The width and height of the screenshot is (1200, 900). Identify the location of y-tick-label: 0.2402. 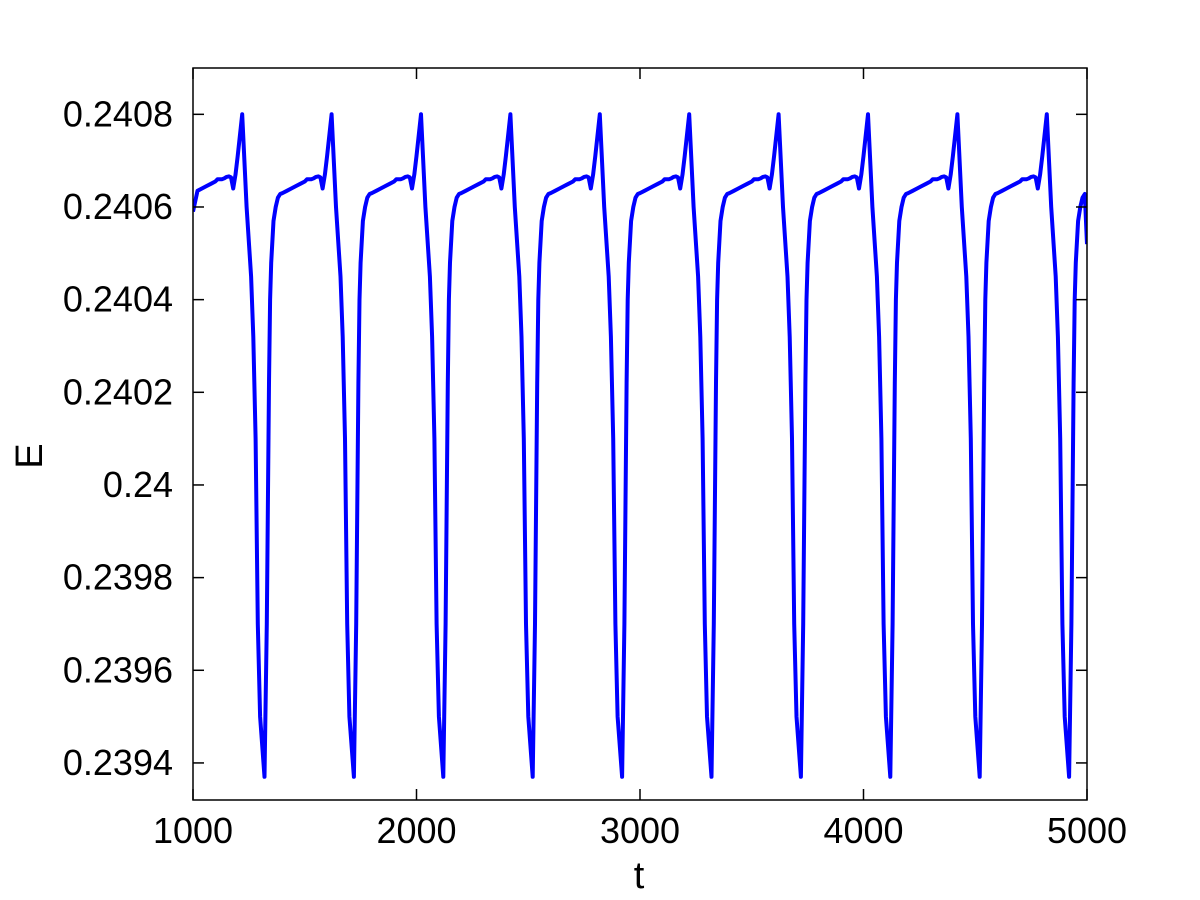
(118, 391).